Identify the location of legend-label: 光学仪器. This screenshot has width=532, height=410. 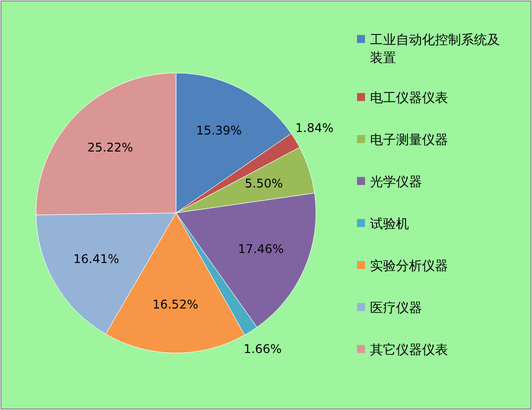
(396, 182).